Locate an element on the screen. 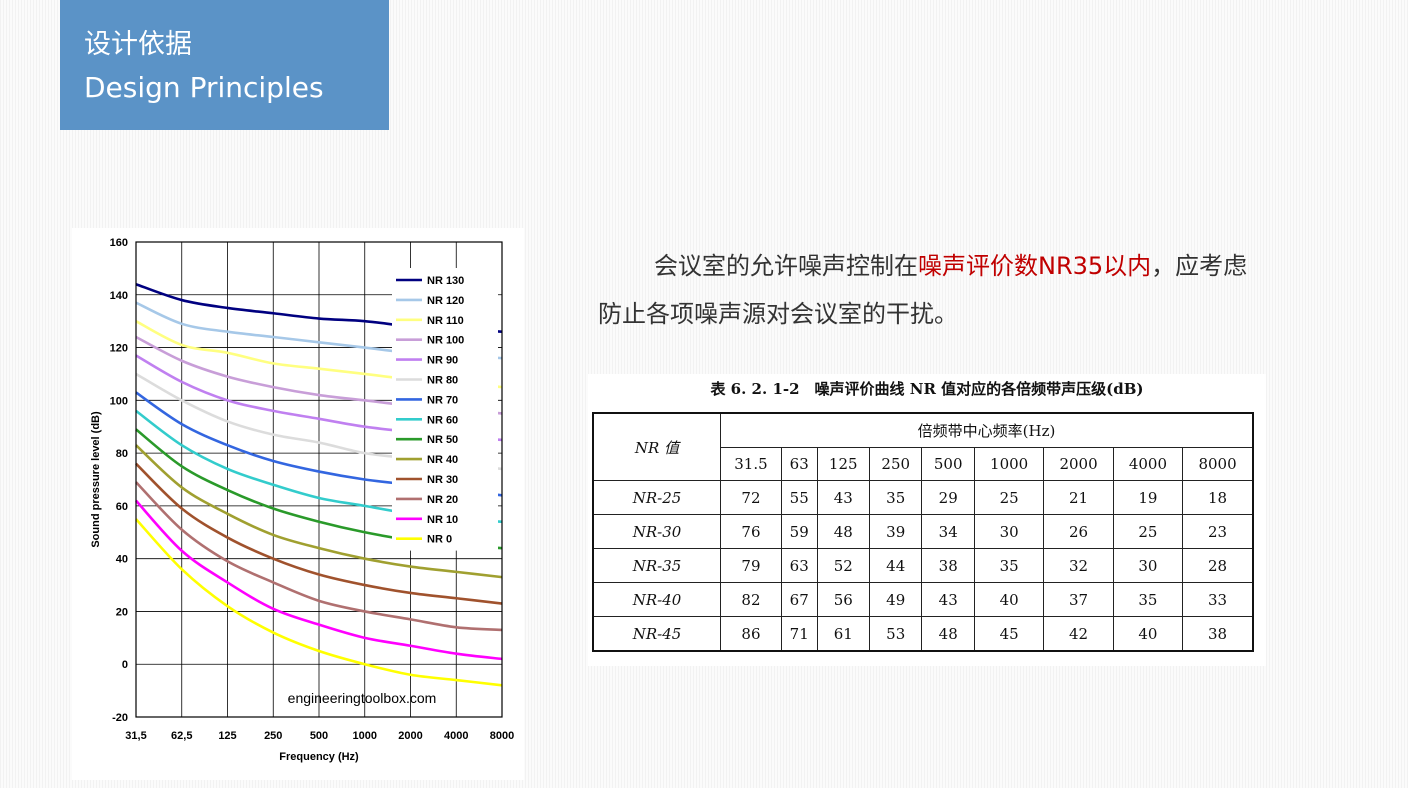  row-label: NR-35 is located at coordinates (656, 565).